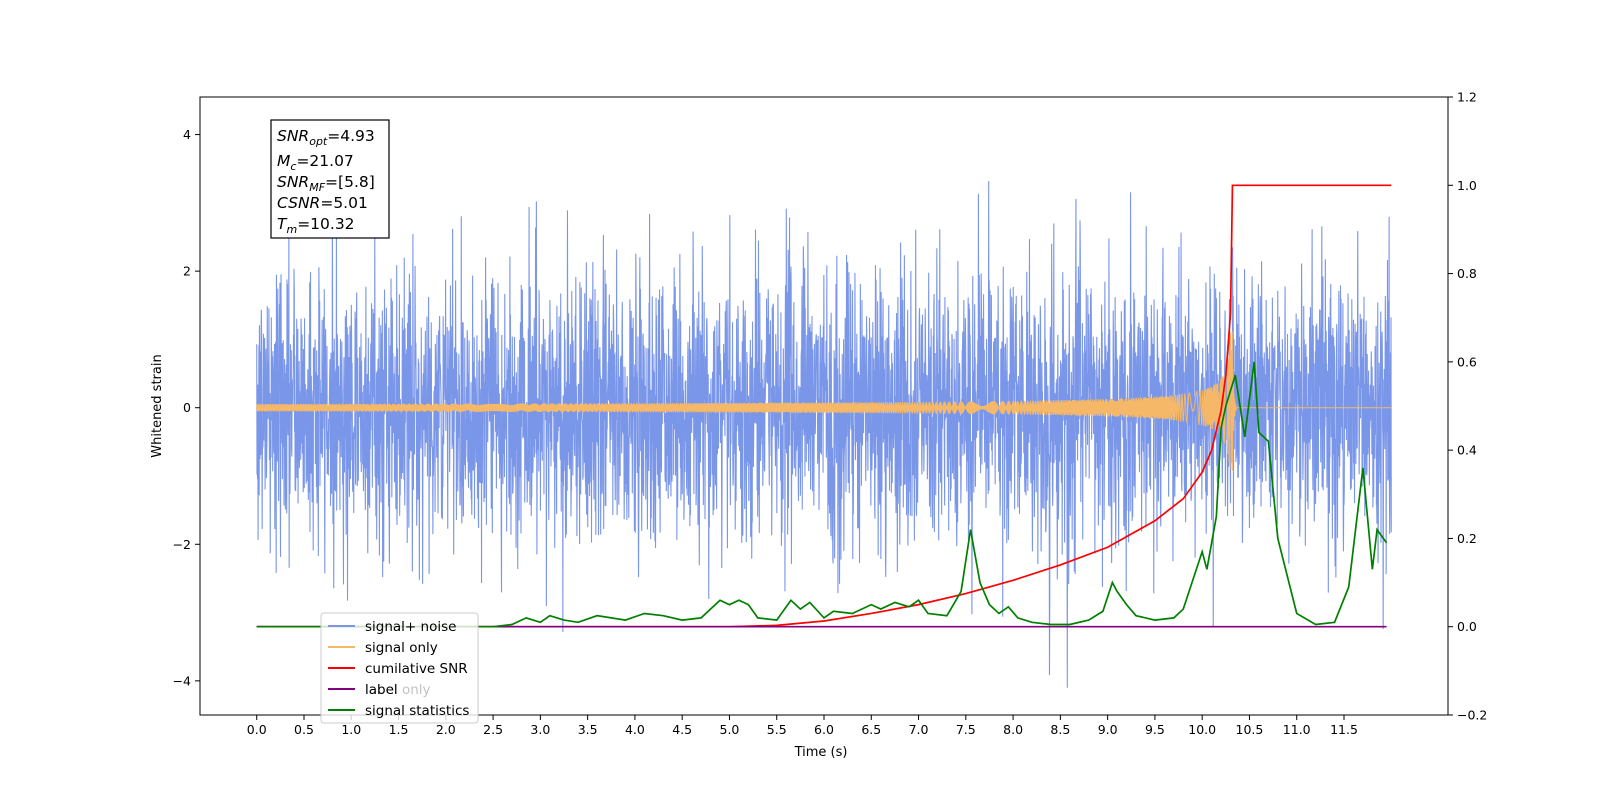 This screenshot has height=800, width=1600. I want to click on x-tick-label: 7.5, so click(966, 729).